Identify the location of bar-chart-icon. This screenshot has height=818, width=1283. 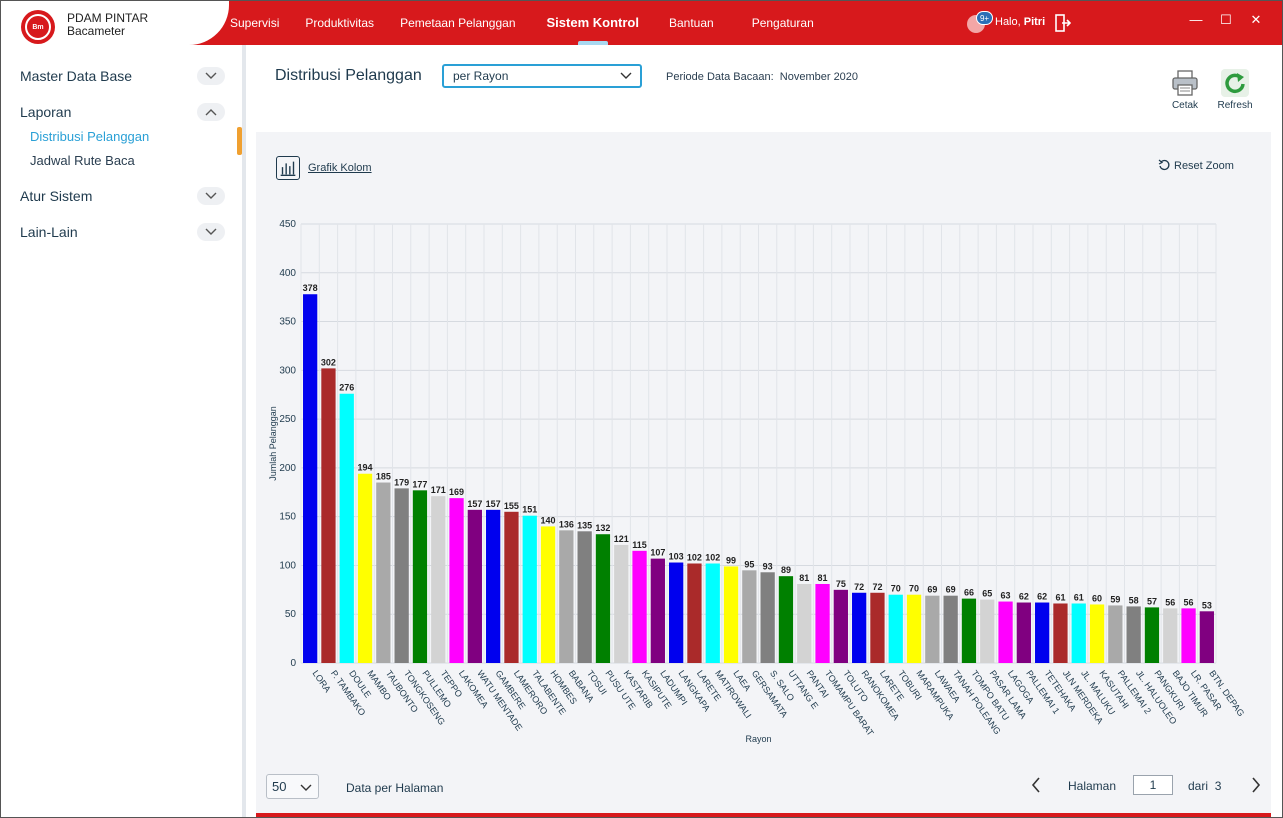
(288, 168).